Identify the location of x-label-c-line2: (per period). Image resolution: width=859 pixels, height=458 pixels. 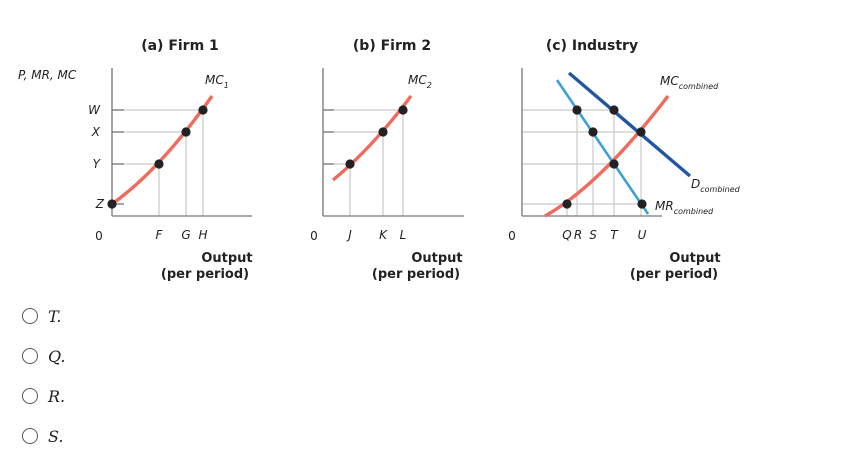
(674, 274).